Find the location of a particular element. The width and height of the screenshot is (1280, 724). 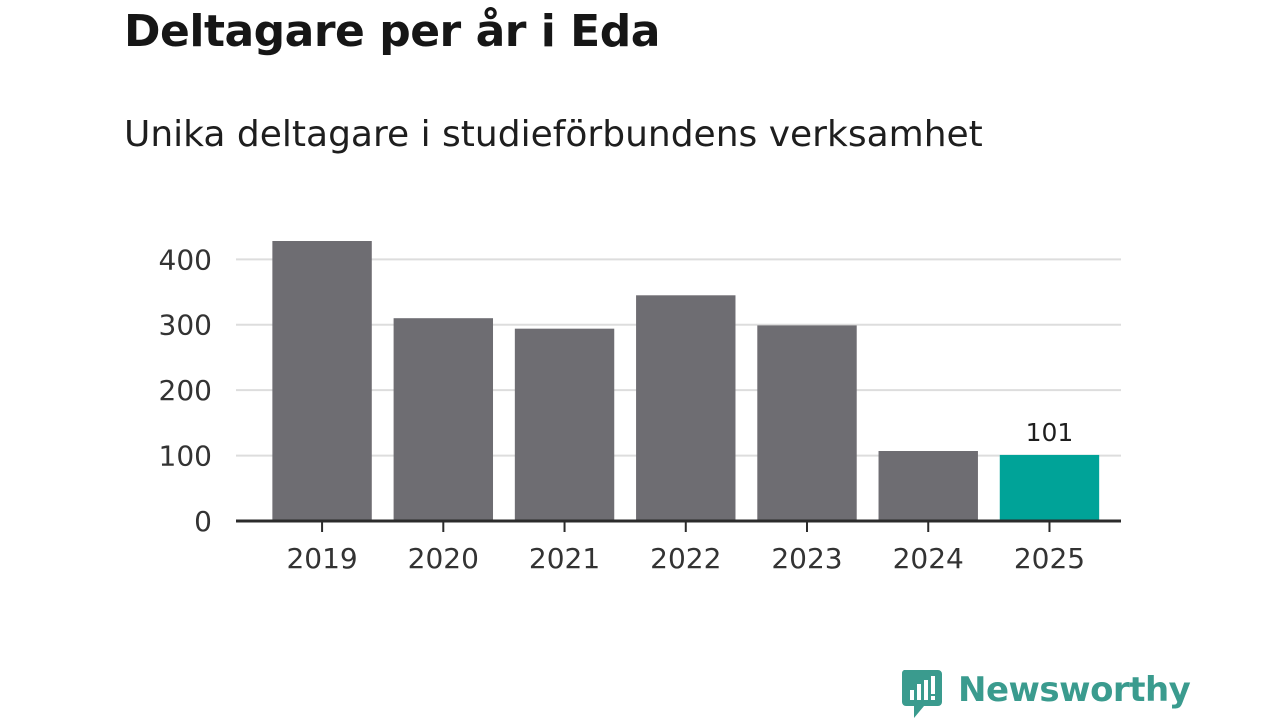

x-tick-label-2025: 2025 is located at coordinates (1049, 558).